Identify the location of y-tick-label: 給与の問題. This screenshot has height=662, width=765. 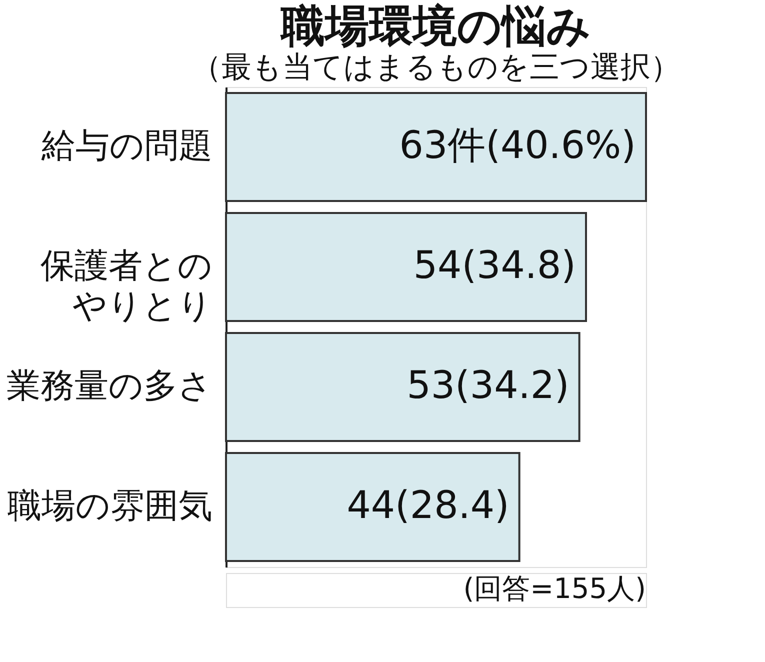
(126, 146).